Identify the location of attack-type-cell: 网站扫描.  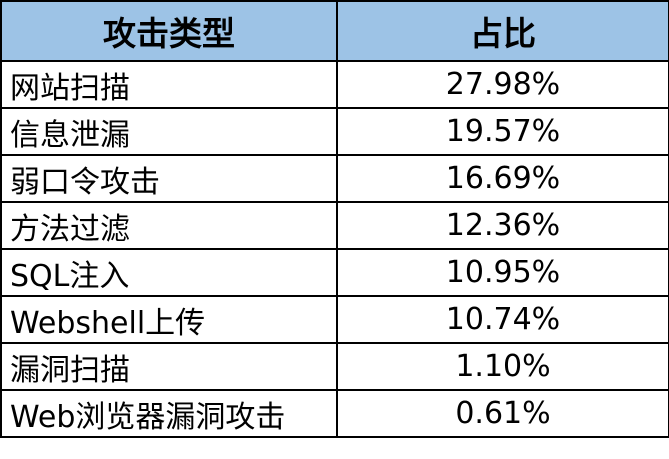
(169, 84).